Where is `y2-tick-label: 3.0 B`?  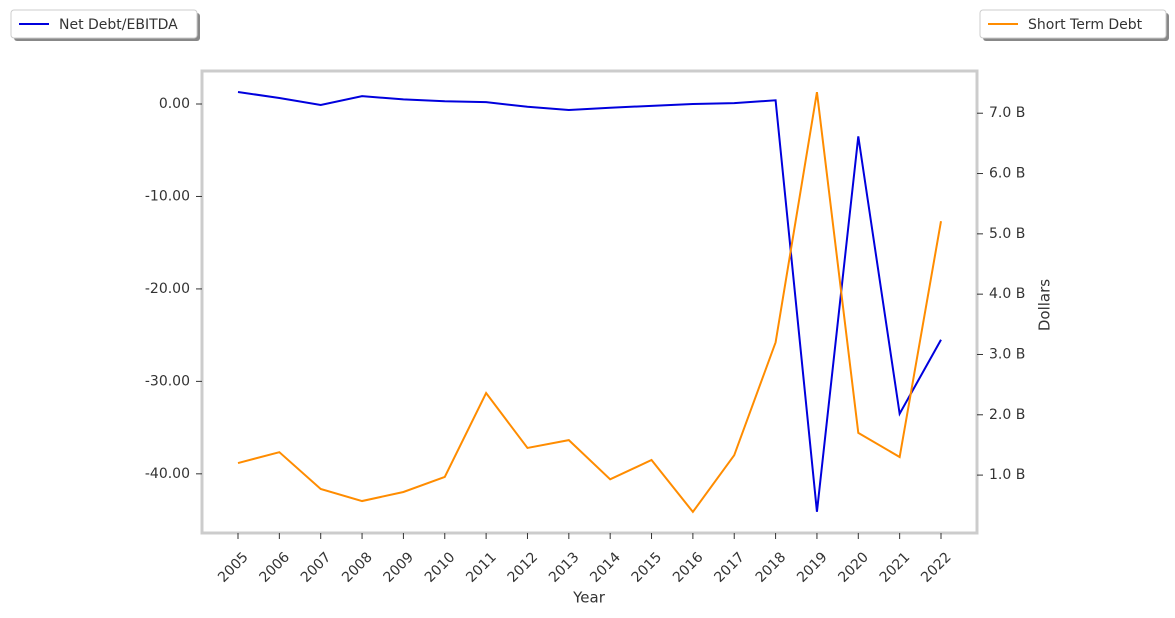 y2-tick-label: 3.0 B is located at coordinates (1007, 354).